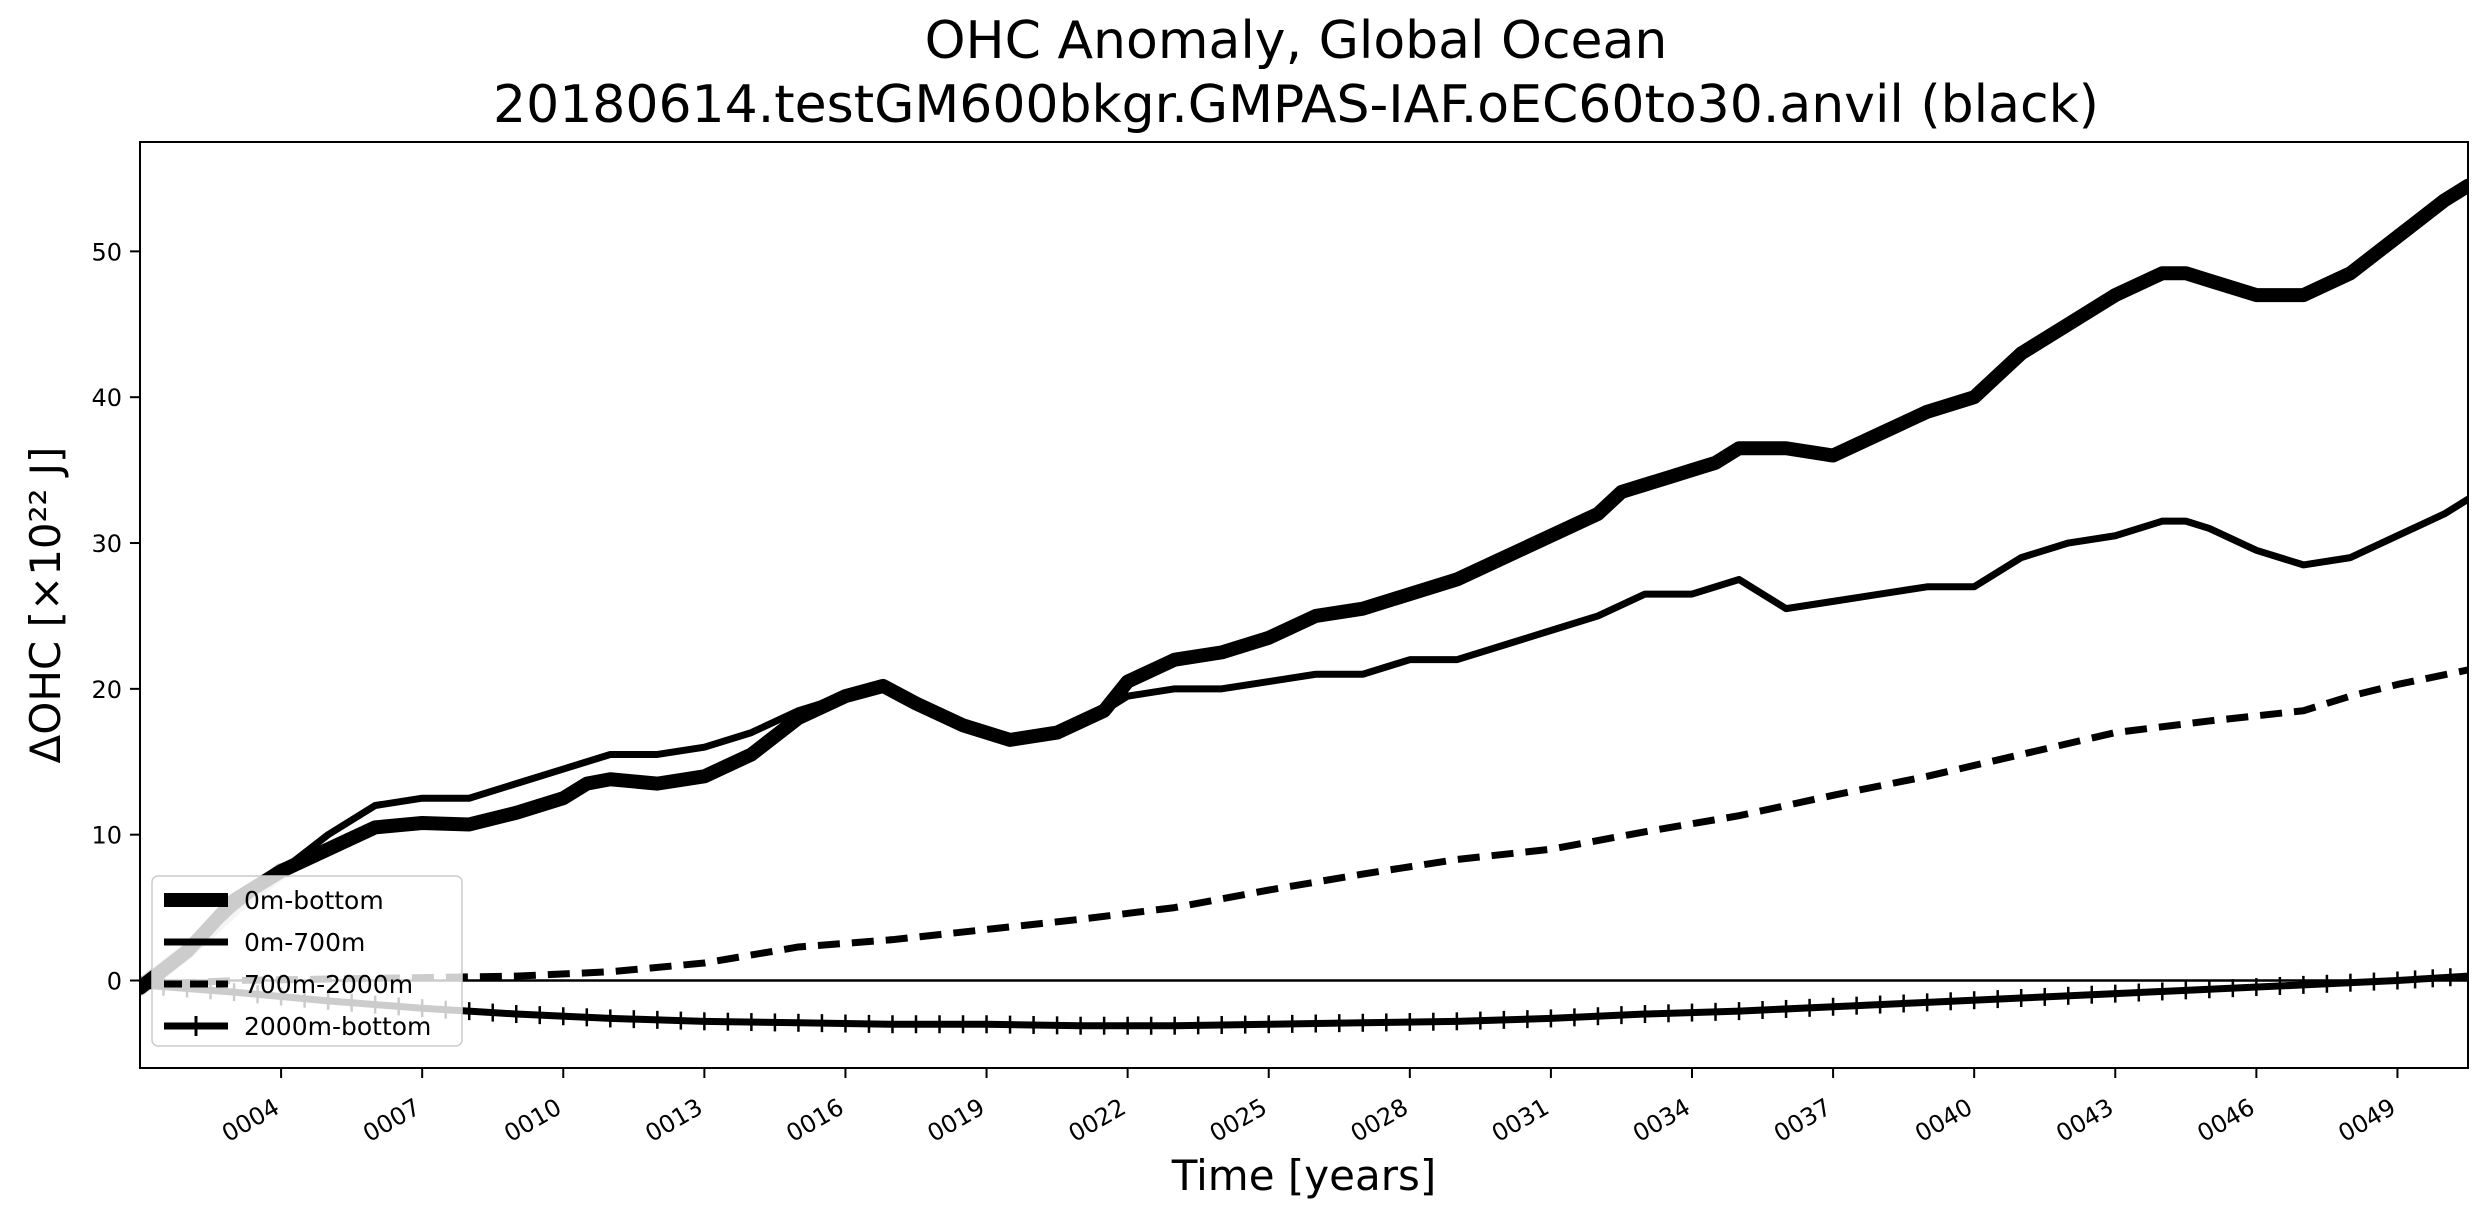  What do you see at coordinates (815, 1120) in the screenshot?
I see `x-tick-label: 0016` at bounding box center [815, 1120].